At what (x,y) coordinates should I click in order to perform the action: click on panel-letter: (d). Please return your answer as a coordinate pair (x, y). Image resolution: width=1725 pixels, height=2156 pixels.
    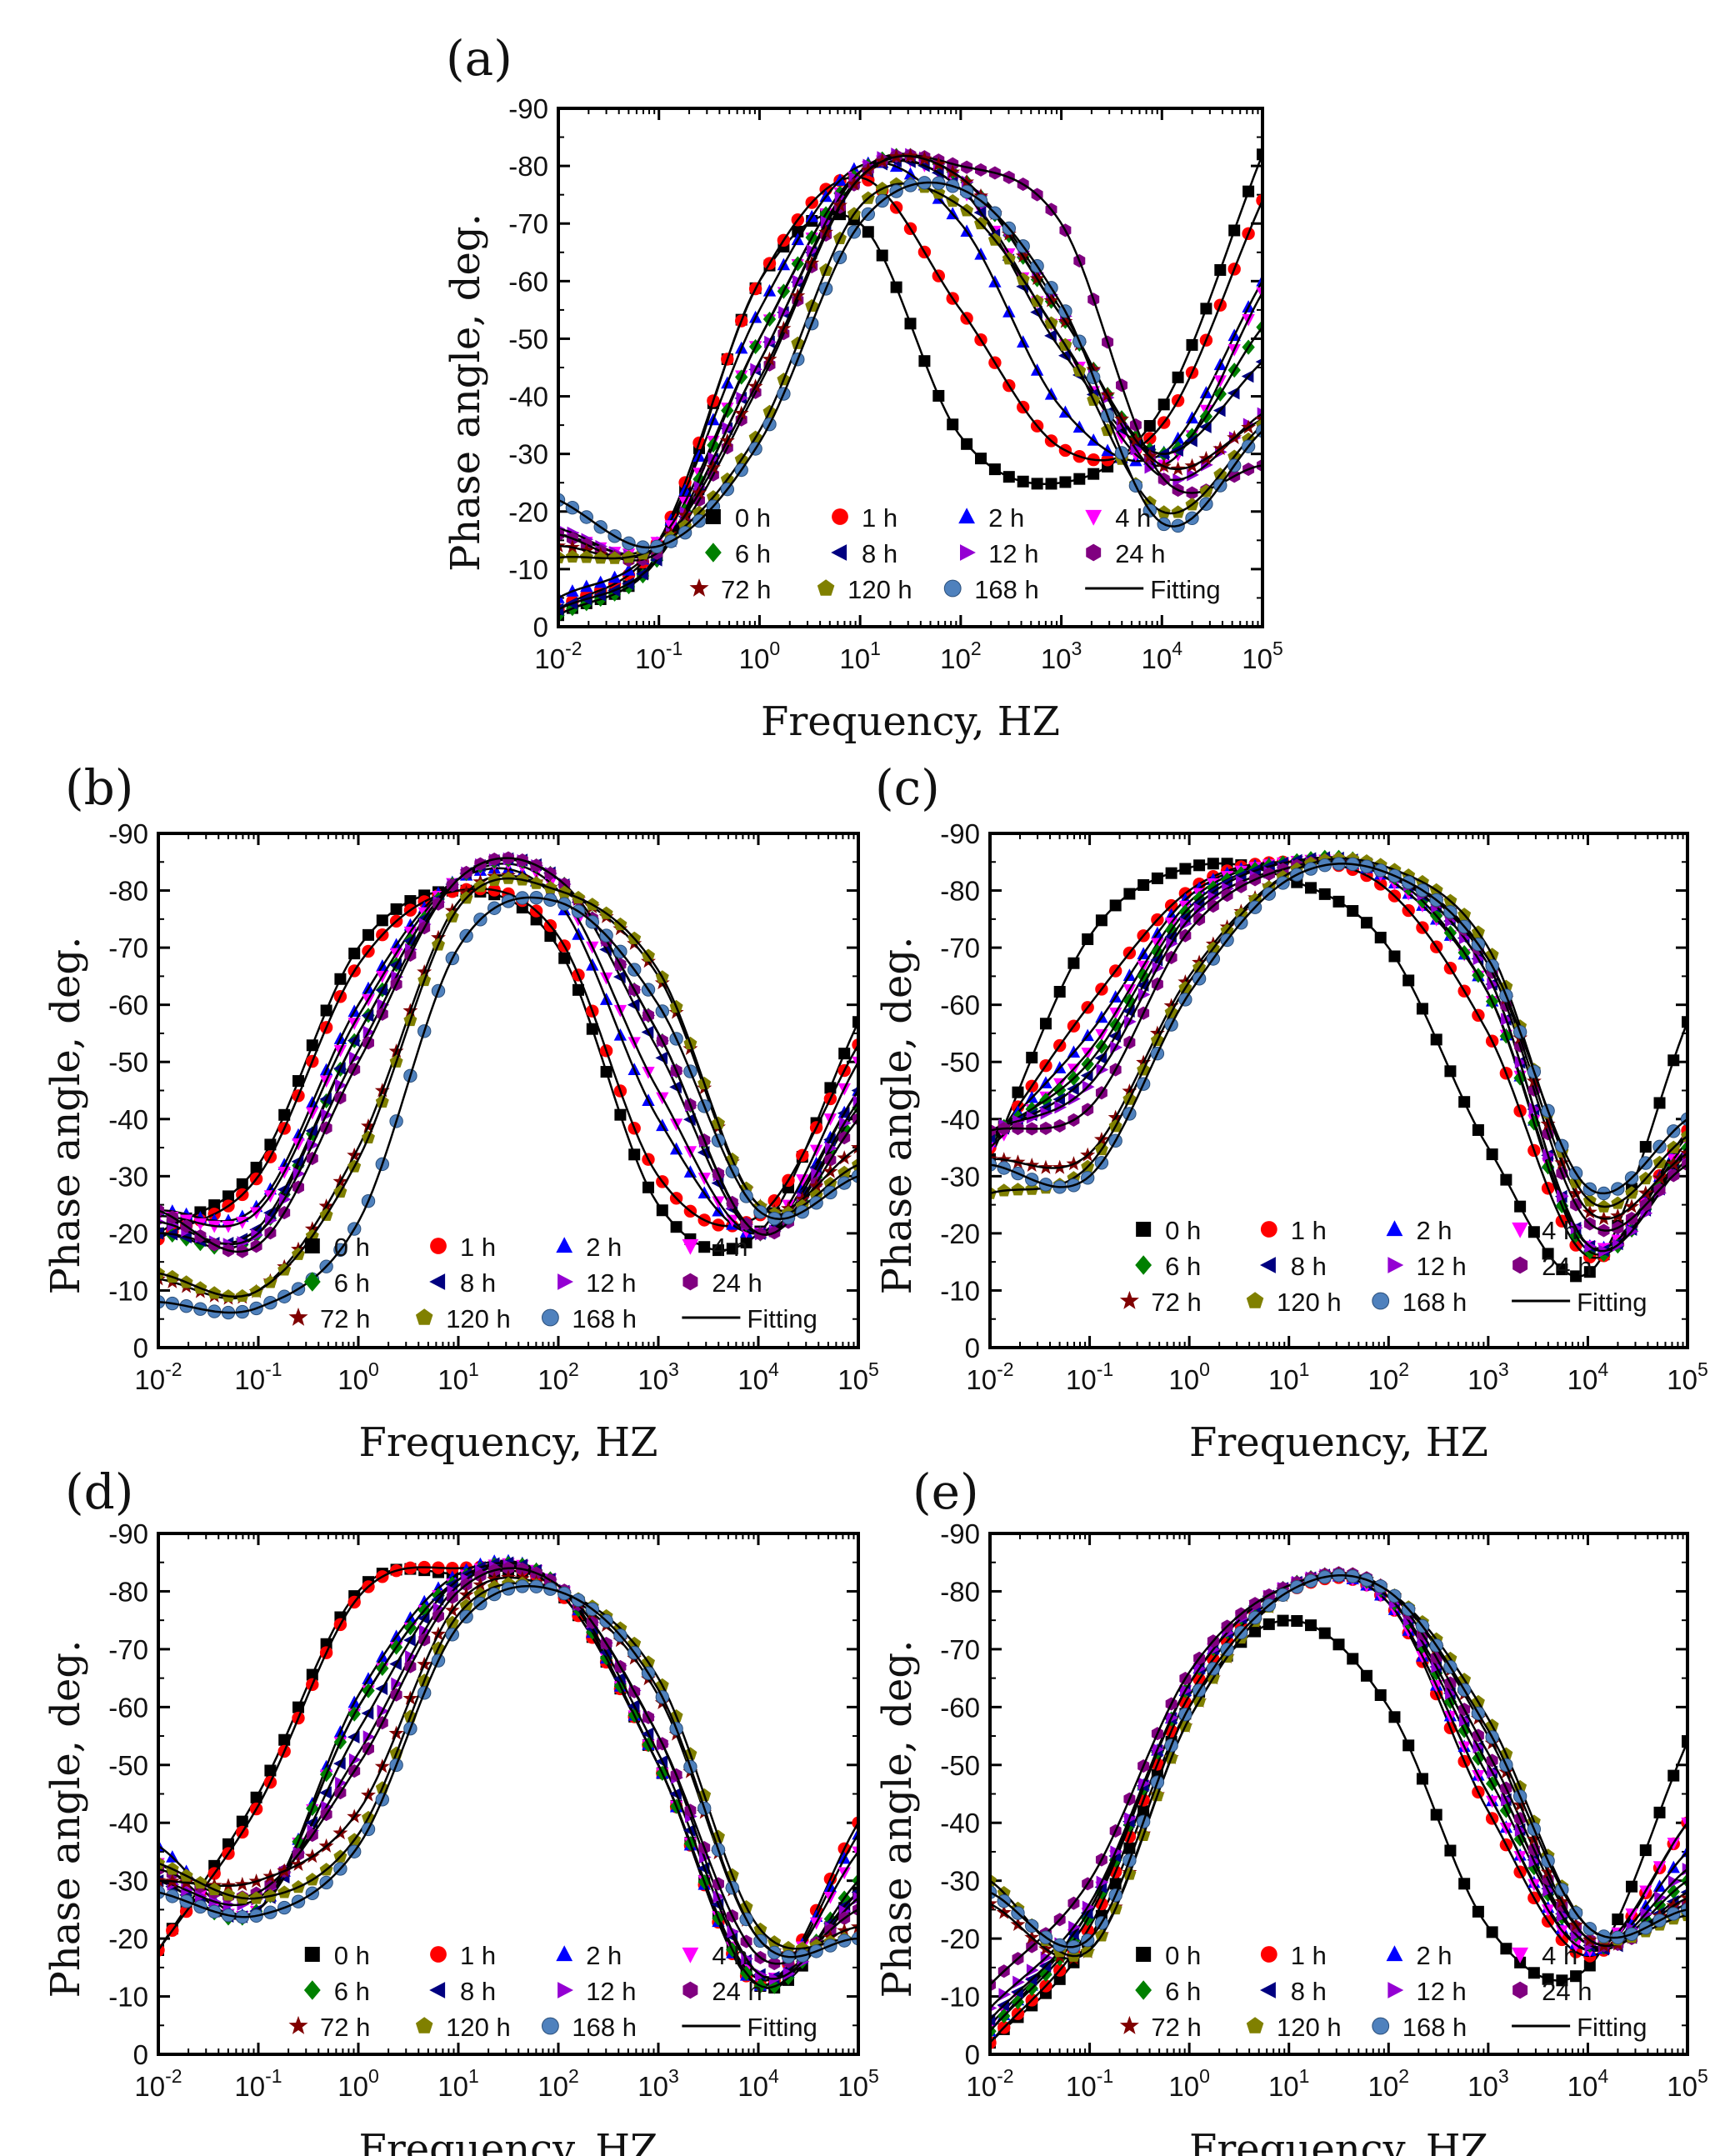
    Looking at the image, I should click on (99, 1491).